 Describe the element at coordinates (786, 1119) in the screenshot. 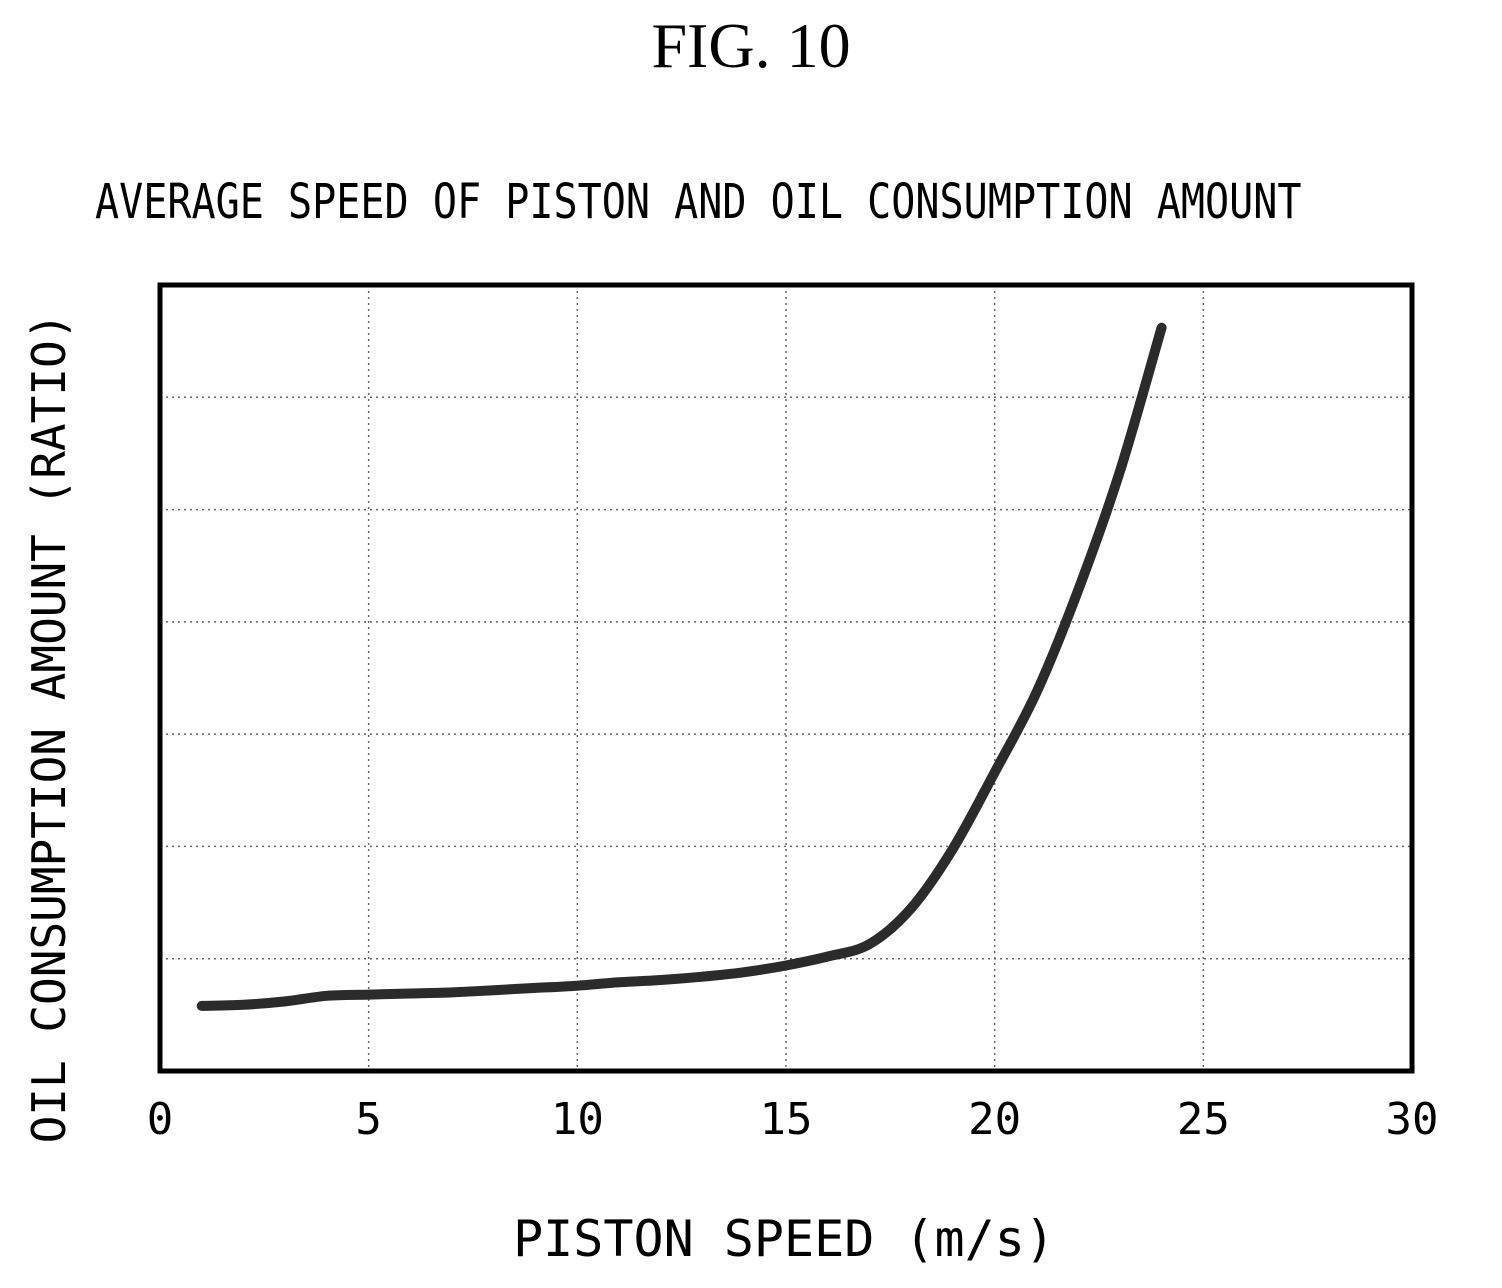

I see `x-tick-label: 15` at that location.